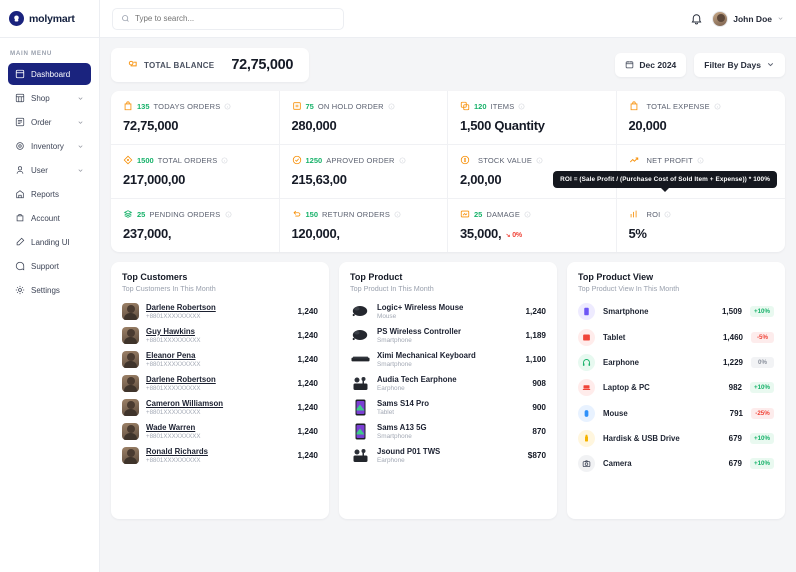  What do you see at coordinates (451, 407) in the screenshot?
I see `product-info: Sams S14 Pro Tablet` at bounding box center [451, 407].